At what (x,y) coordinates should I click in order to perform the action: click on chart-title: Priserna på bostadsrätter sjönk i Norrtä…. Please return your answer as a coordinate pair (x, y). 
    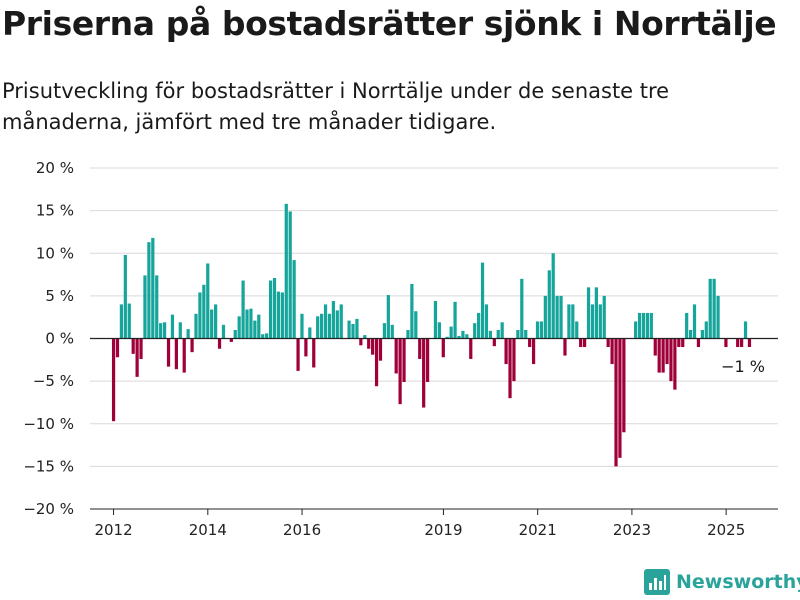
    Looking at the image, I should click on (389, 23).